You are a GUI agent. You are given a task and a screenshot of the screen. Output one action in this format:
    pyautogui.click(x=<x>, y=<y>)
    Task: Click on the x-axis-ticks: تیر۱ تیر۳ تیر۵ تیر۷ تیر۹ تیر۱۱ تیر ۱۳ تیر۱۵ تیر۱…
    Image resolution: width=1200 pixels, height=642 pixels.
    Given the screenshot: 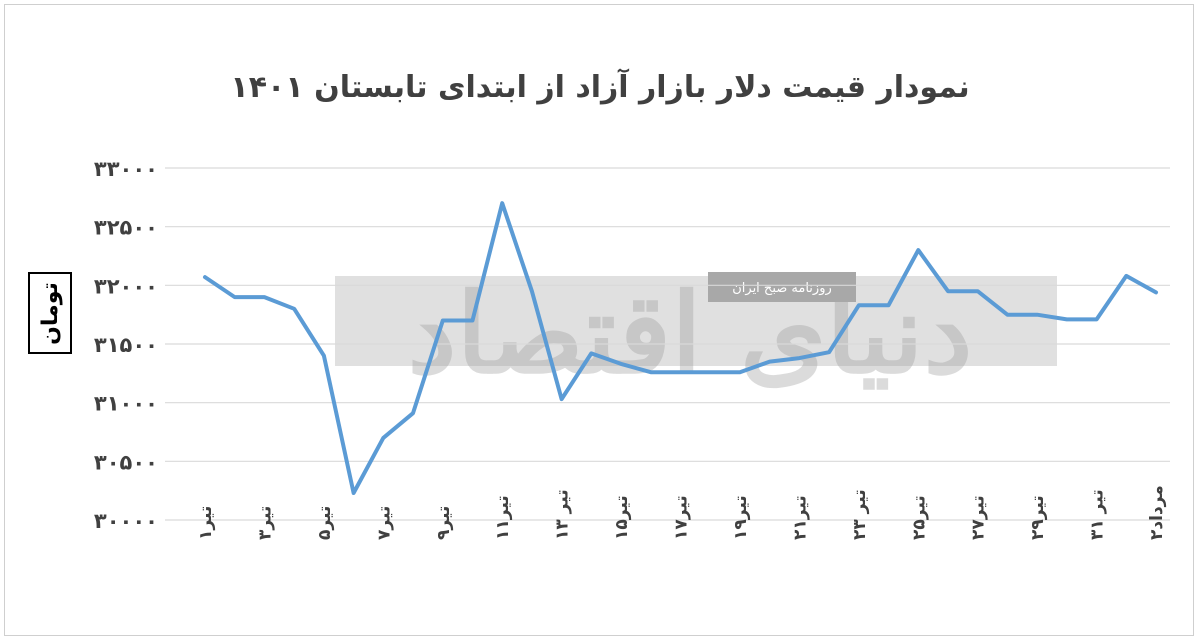 What is the action you would take?
    pyautogui.click(x=681, y=512)
    